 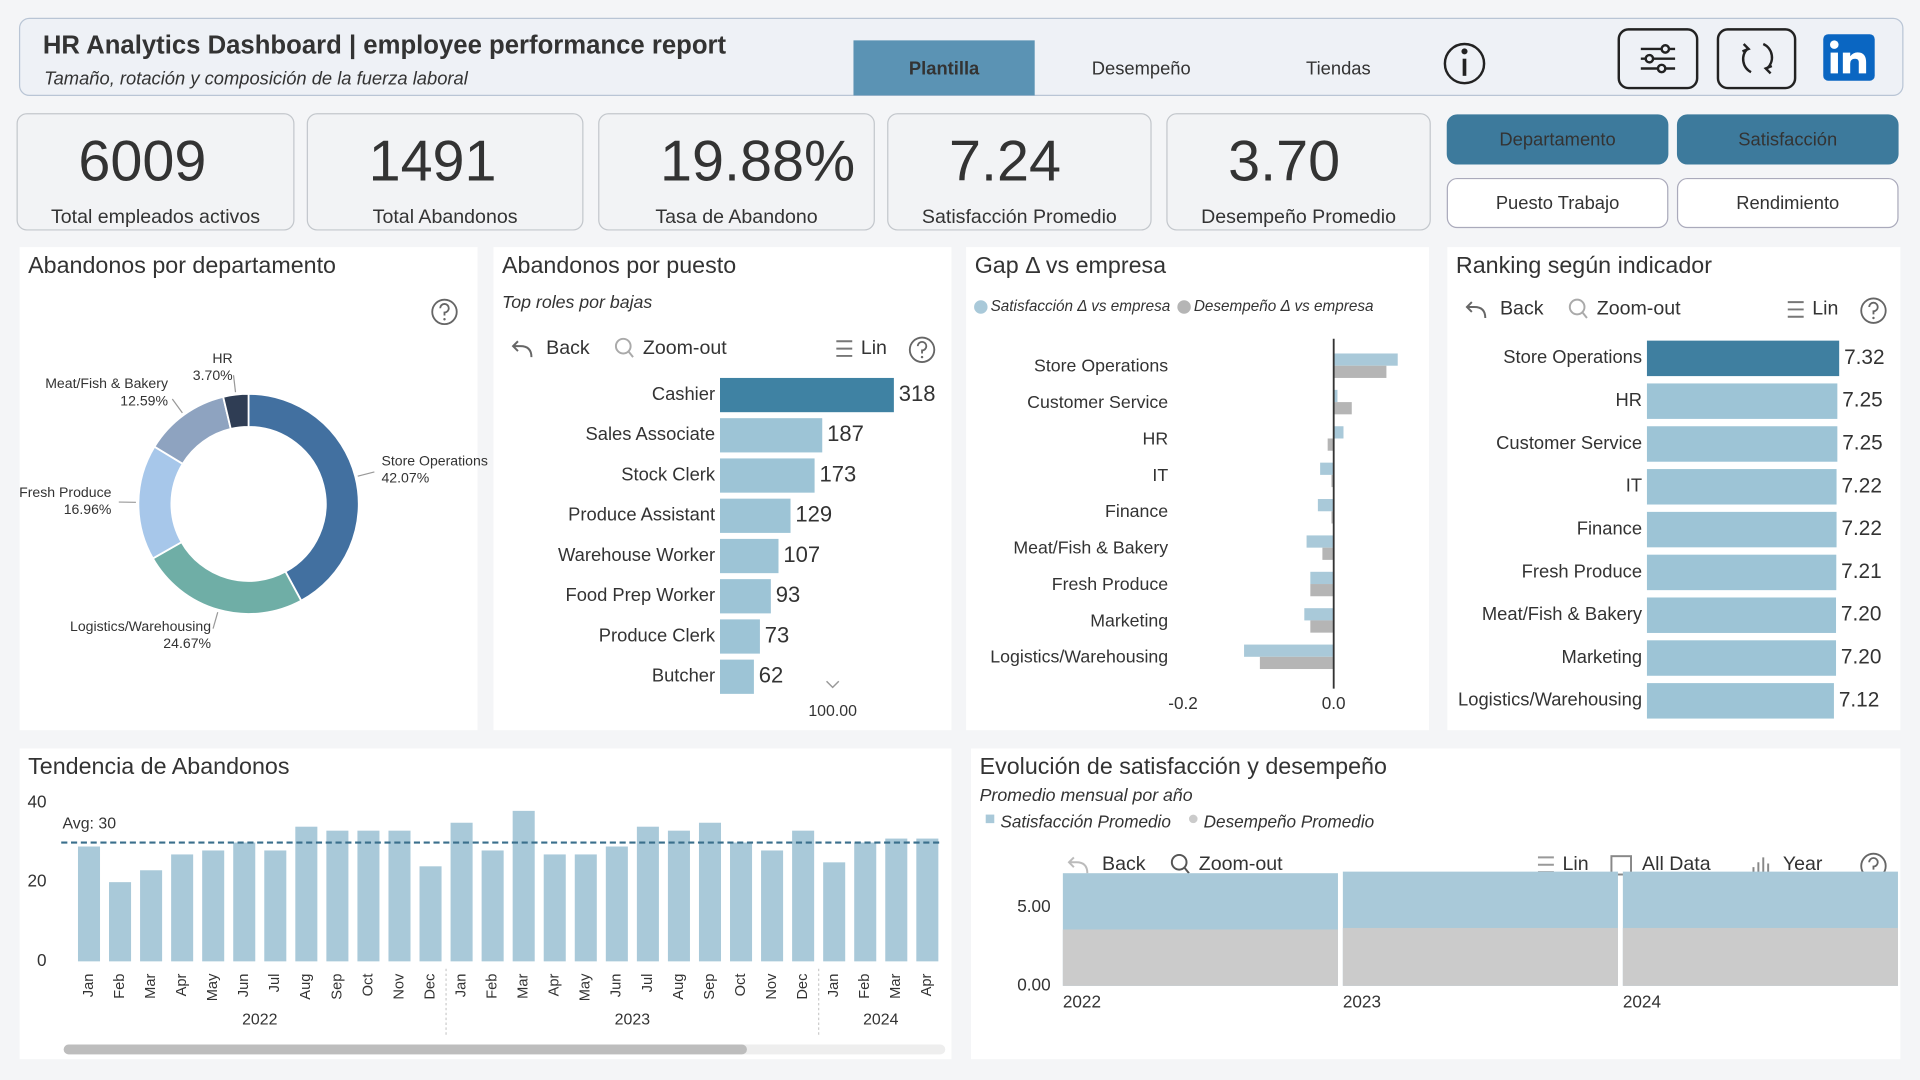 What do you see at coordinates (213, 987) in the screenshot?
I see `x-tick-label: May` at bounding box center [213, 987].